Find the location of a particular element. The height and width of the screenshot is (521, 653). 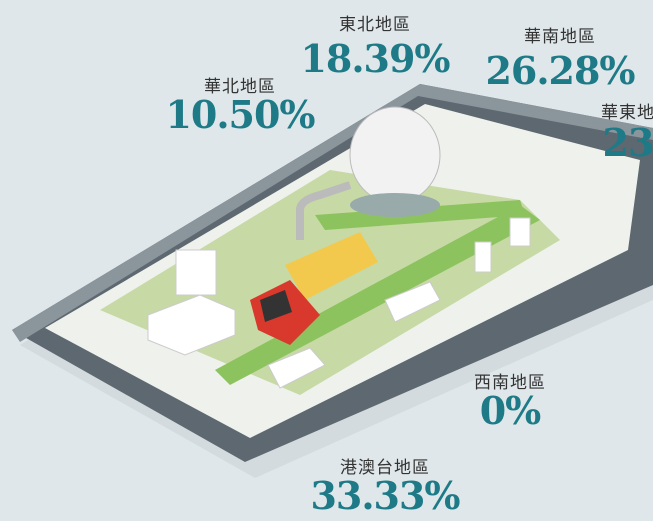

region-name: 華東地 is located at coordinates (627, 113).